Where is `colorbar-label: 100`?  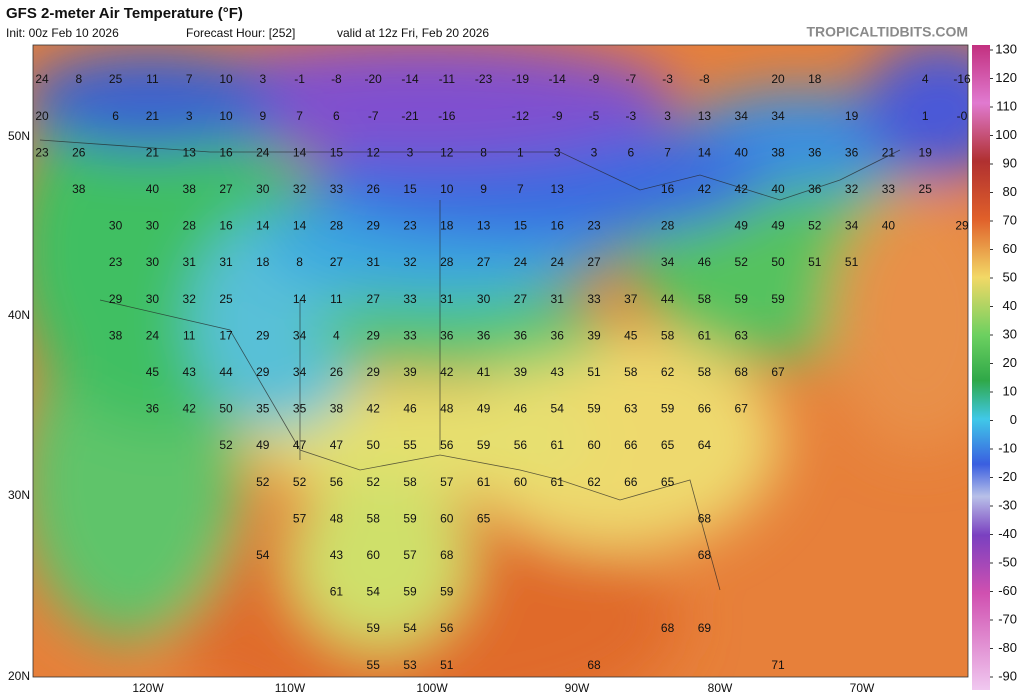 colorbar-label: 100 is located at coordinates (1006, 134).